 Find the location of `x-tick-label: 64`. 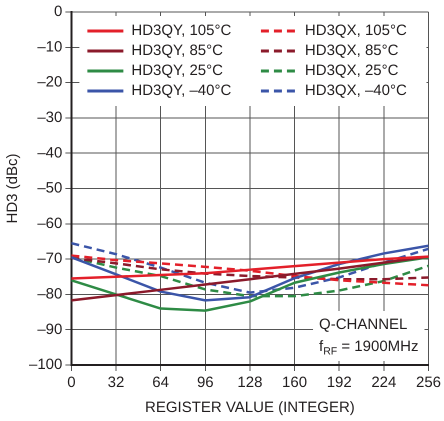

x-tick-label: 64 is located at coordinates (160, 383).